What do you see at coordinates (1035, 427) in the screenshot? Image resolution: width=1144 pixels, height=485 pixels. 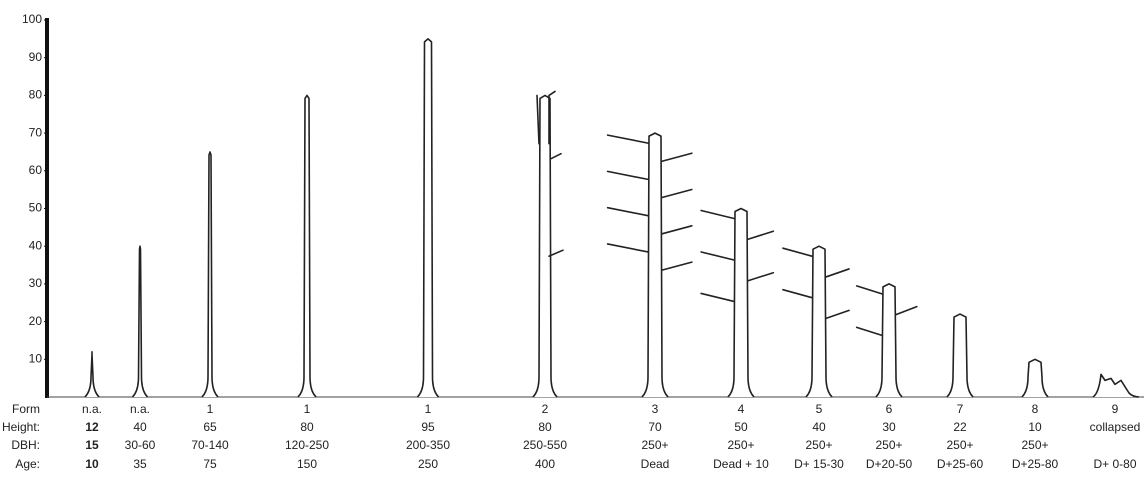 I see `cell-height: 10` at bounding box center [1035, 427].